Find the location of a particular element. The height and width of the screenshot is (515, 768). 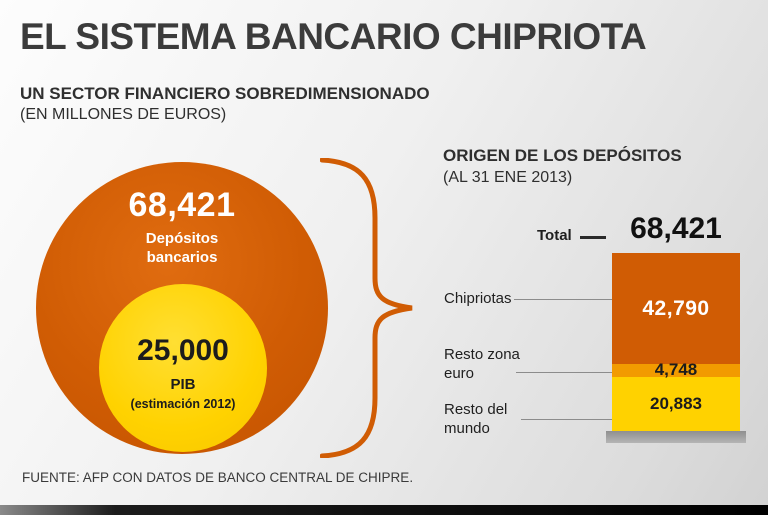

bar-segment-value: 42,790 is located at coordinates (676, 308).